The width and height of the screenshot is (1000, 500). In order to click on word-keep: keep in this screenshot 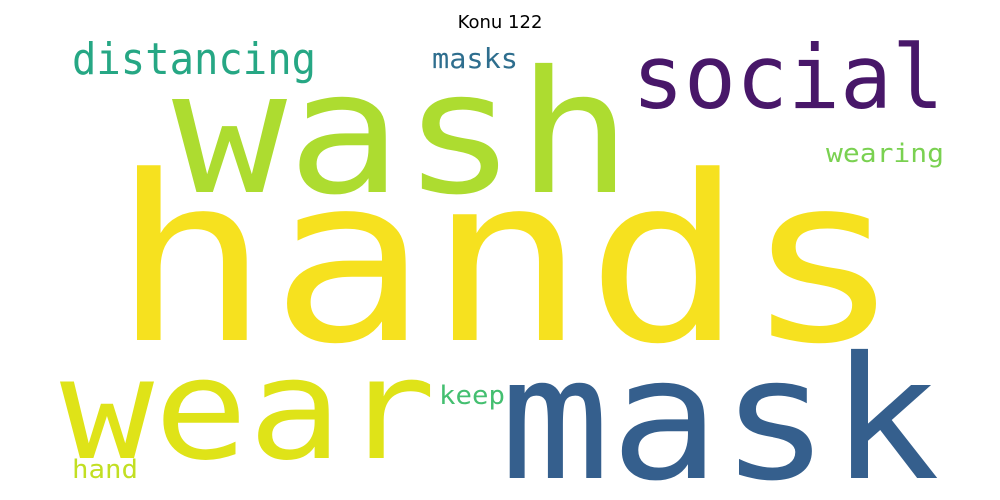, I will do `click(472, 396)`.